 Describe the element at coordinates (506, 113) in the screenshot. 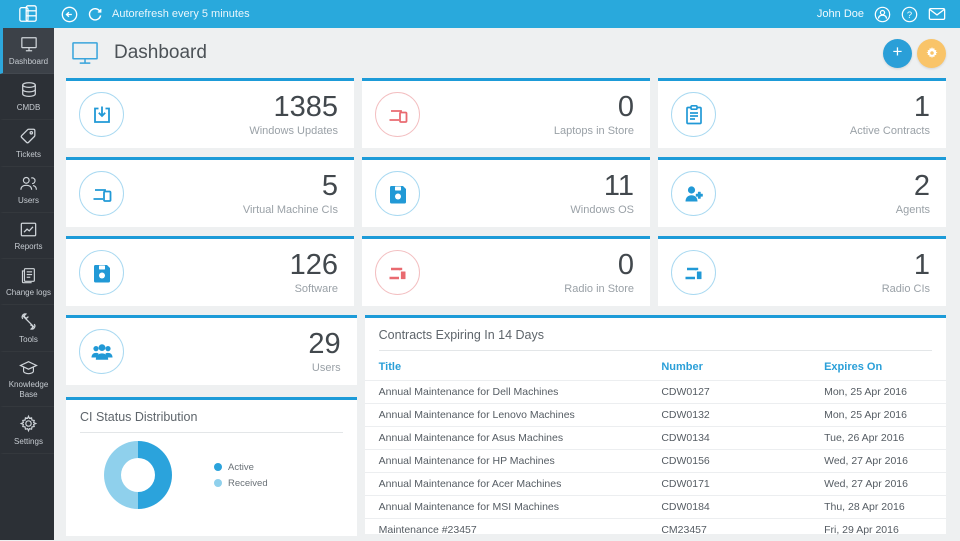

I see `card-laptops-in-store: 0 Laptops in Store` at that location.